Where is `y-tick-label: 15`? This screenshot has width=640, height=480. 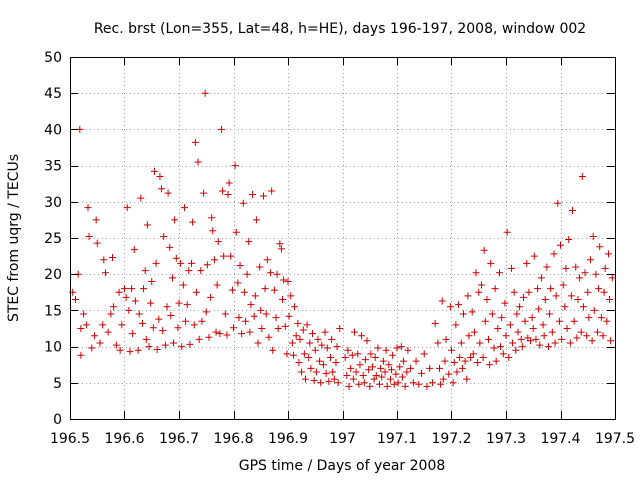 y-tick-label: 15 is located at coordinates (53, 311).